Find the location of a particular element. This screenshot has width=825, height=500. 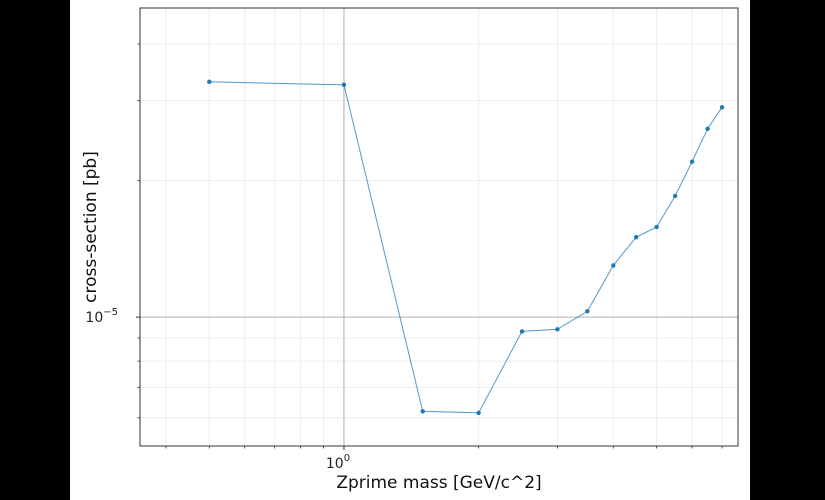

y-axis-label: cross-section [pb] is located at coordinates (91, 227).